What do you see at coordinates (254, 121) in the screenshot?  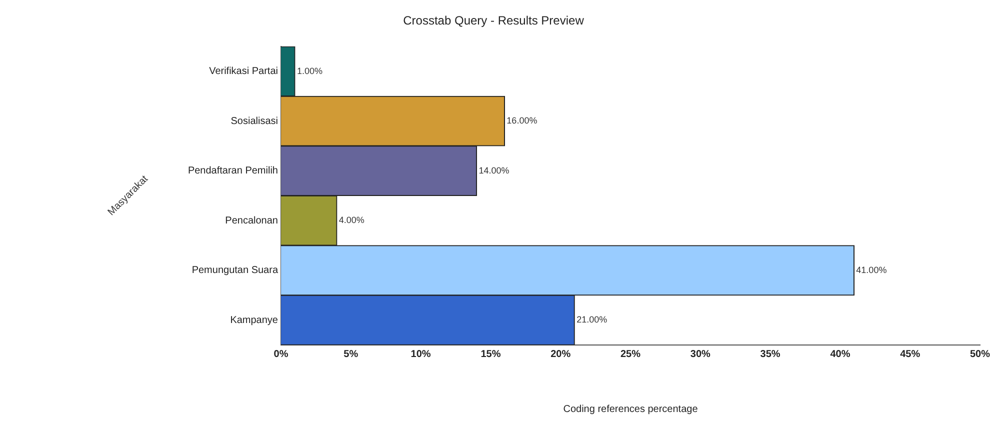 I see `y-tick-label: Sosialisasi` at bounding box center [254, 121].